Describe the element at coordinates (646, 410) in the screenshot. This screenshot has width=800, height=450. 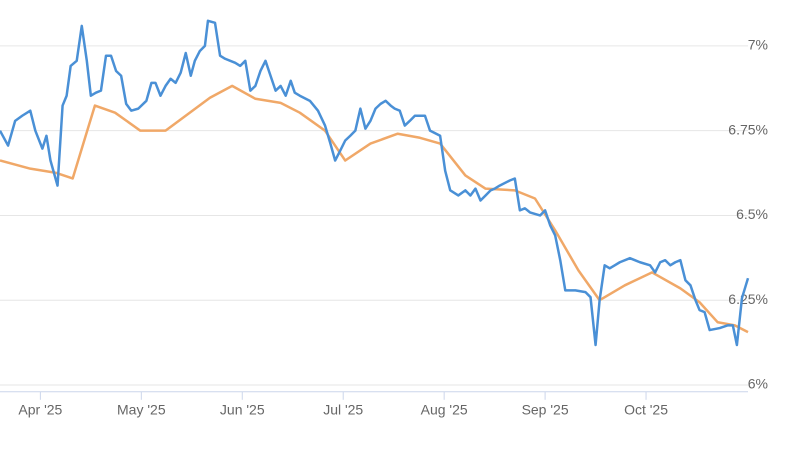
I see `x-tick-label: Oct '25` at that location.